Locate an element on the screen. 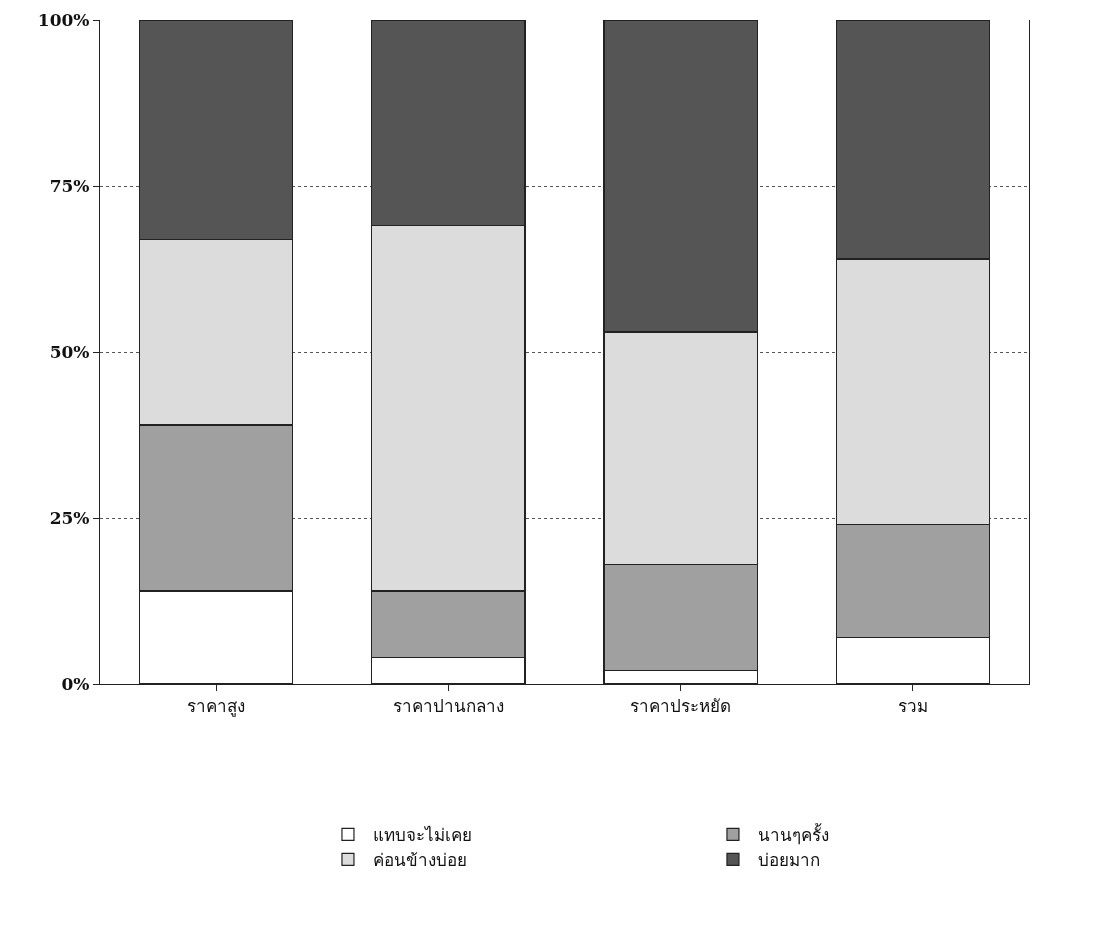 This screenshot has width=1103, height=934. legend-label: นานๆครั้ง is located at coordinates (793, 833).